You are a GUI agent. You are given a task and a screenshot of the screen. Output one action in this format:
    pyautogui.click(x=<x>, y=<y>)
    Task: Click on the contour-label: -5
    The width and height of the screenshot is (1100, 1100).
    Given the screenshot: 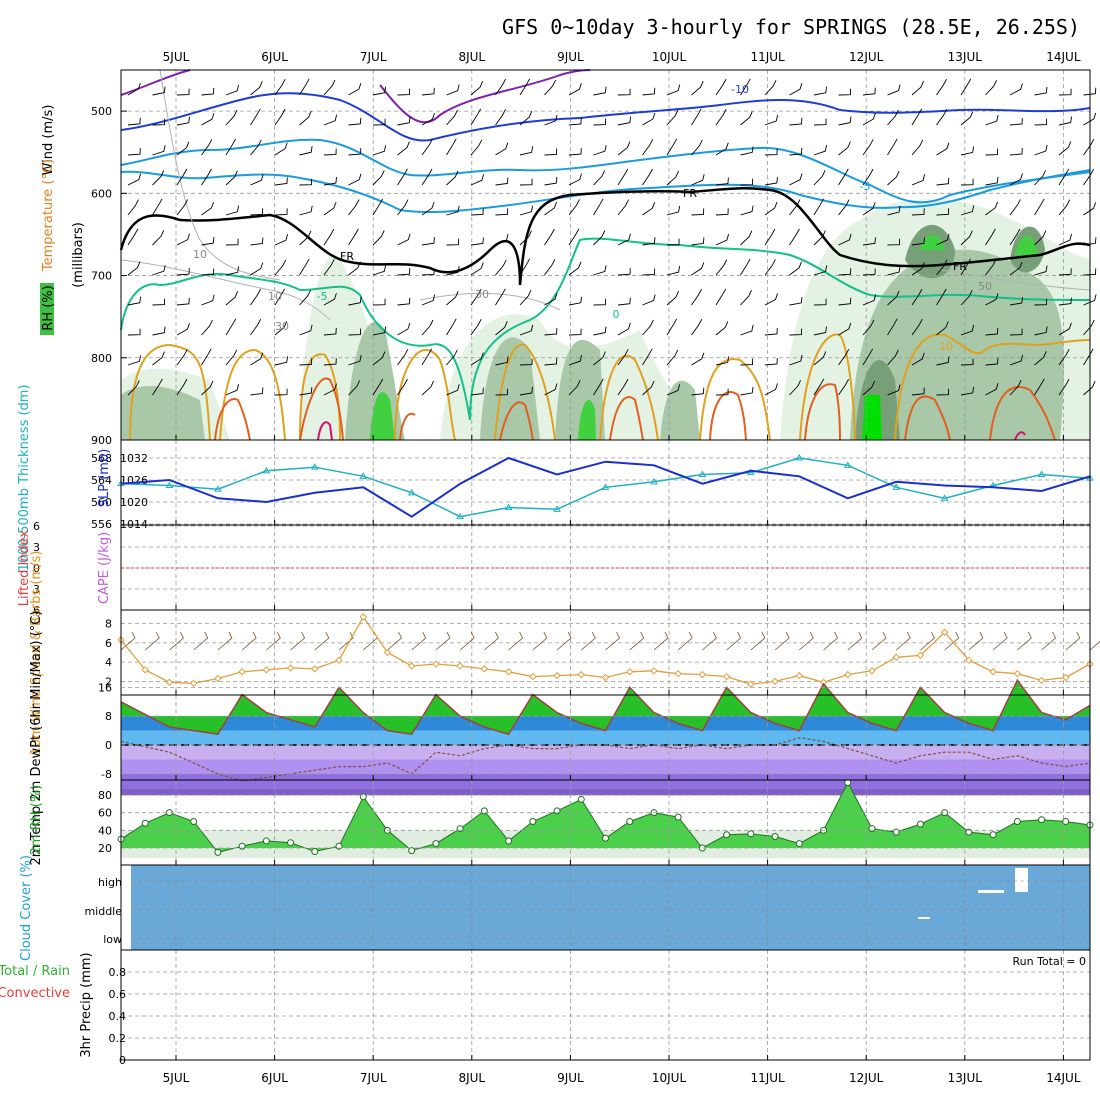 What is the action you would take?
    pyautogui.click(x=865, y=186)
    